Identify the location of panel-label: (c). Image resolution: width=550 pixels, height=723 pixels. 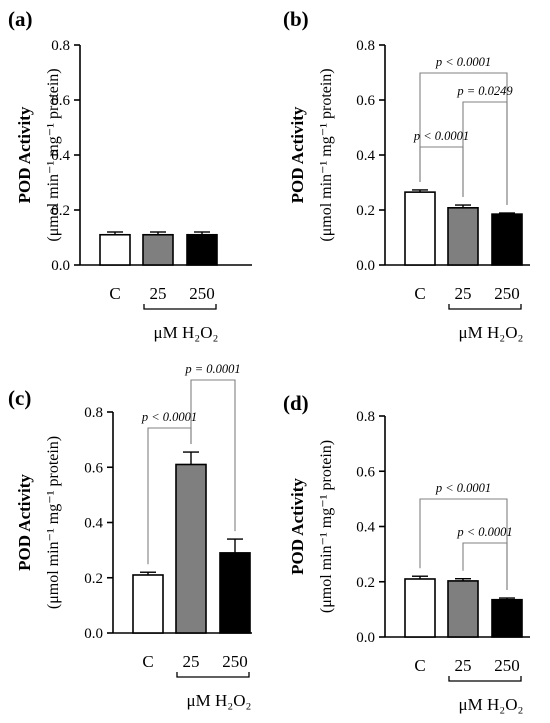
(19, 398).